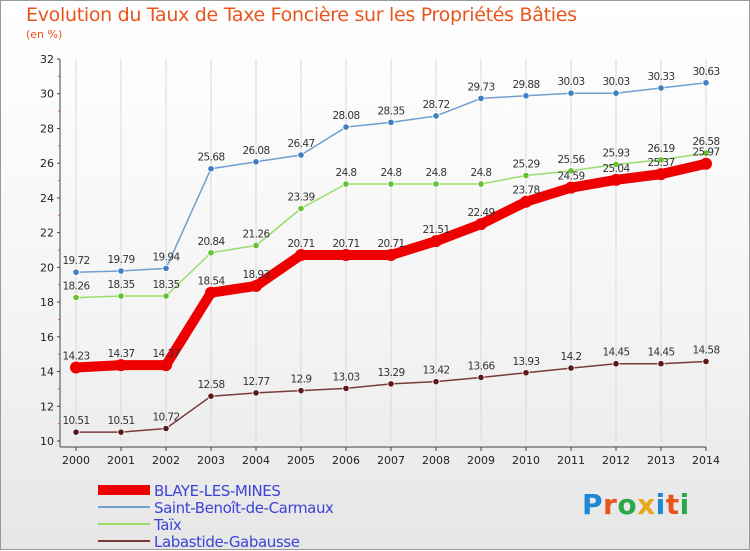  What do you see at coordinates (481, 366) in the screenshot?
I see `data-label: 13.66` at bounding box center [481, 366].